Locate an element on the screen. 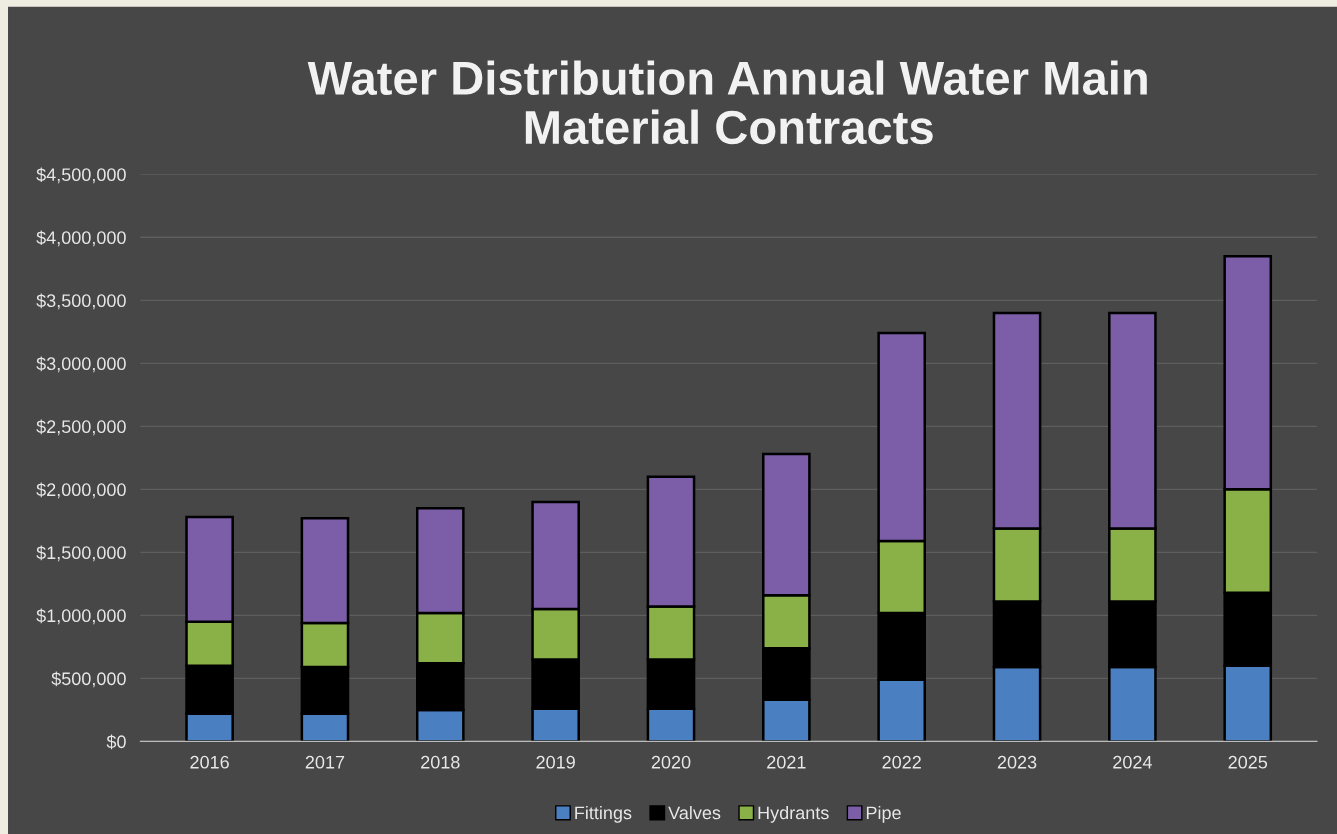 The width and height of the screenshot is (1337, 834). y-tick-label: $1,000,000 is located at coordinates (81, 616).